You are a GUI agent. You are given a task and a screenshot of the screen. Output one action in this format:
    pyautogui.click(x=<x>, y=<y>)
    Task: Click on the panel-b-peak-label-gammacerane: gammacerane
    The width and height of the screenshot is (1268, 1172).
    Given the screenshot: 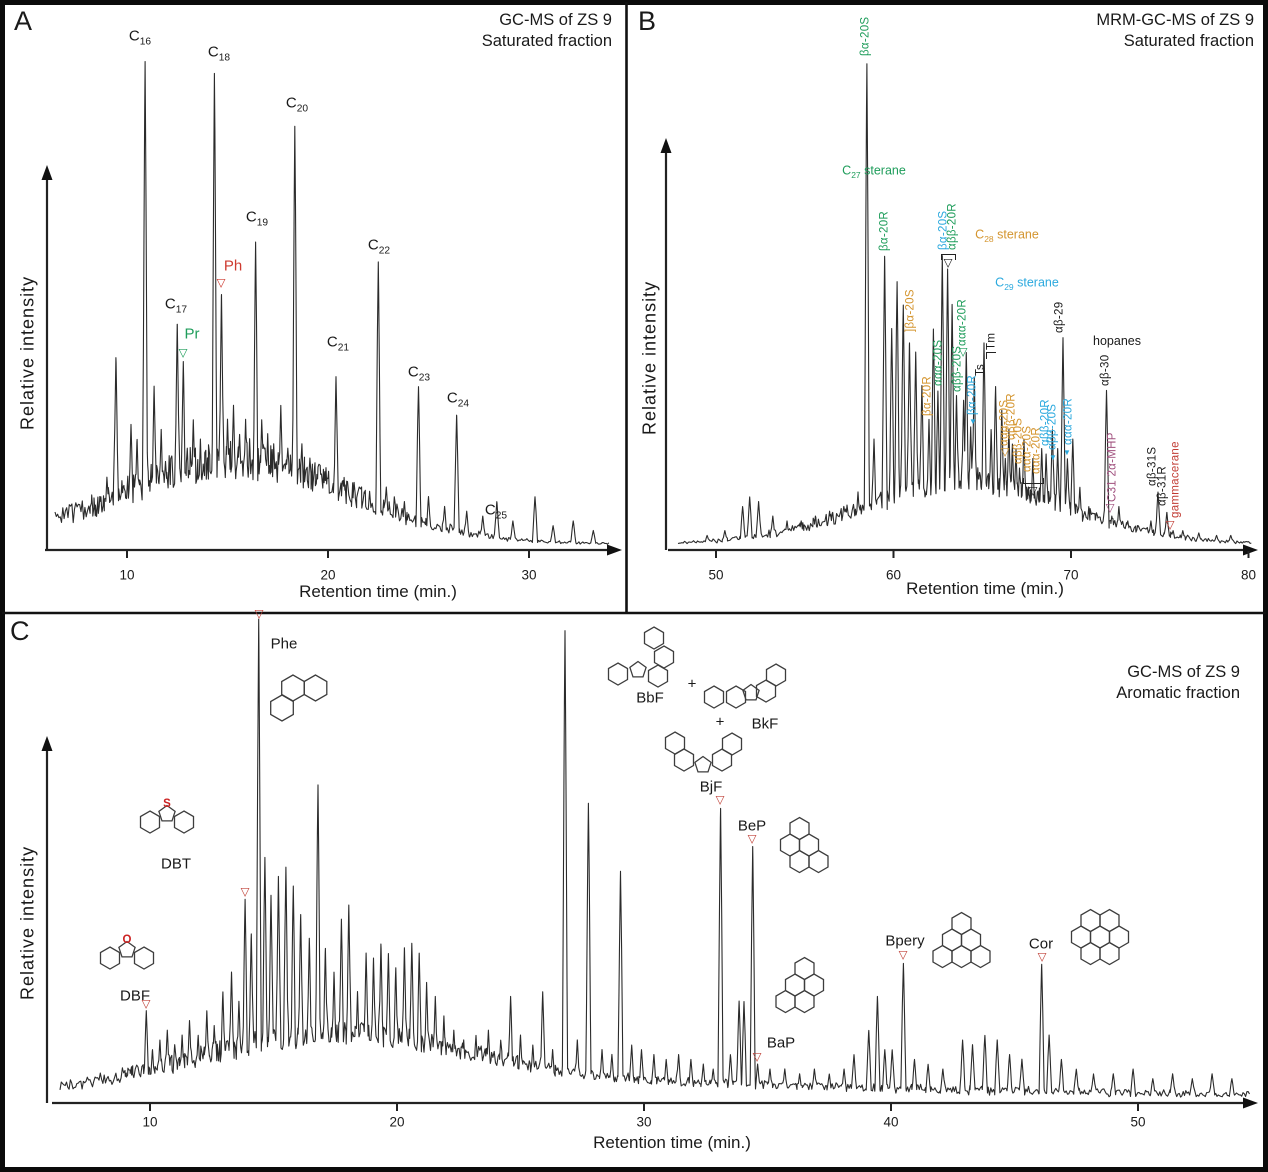 What is the action you would take?
    pyautogui.click(x=1175, y=479)
    